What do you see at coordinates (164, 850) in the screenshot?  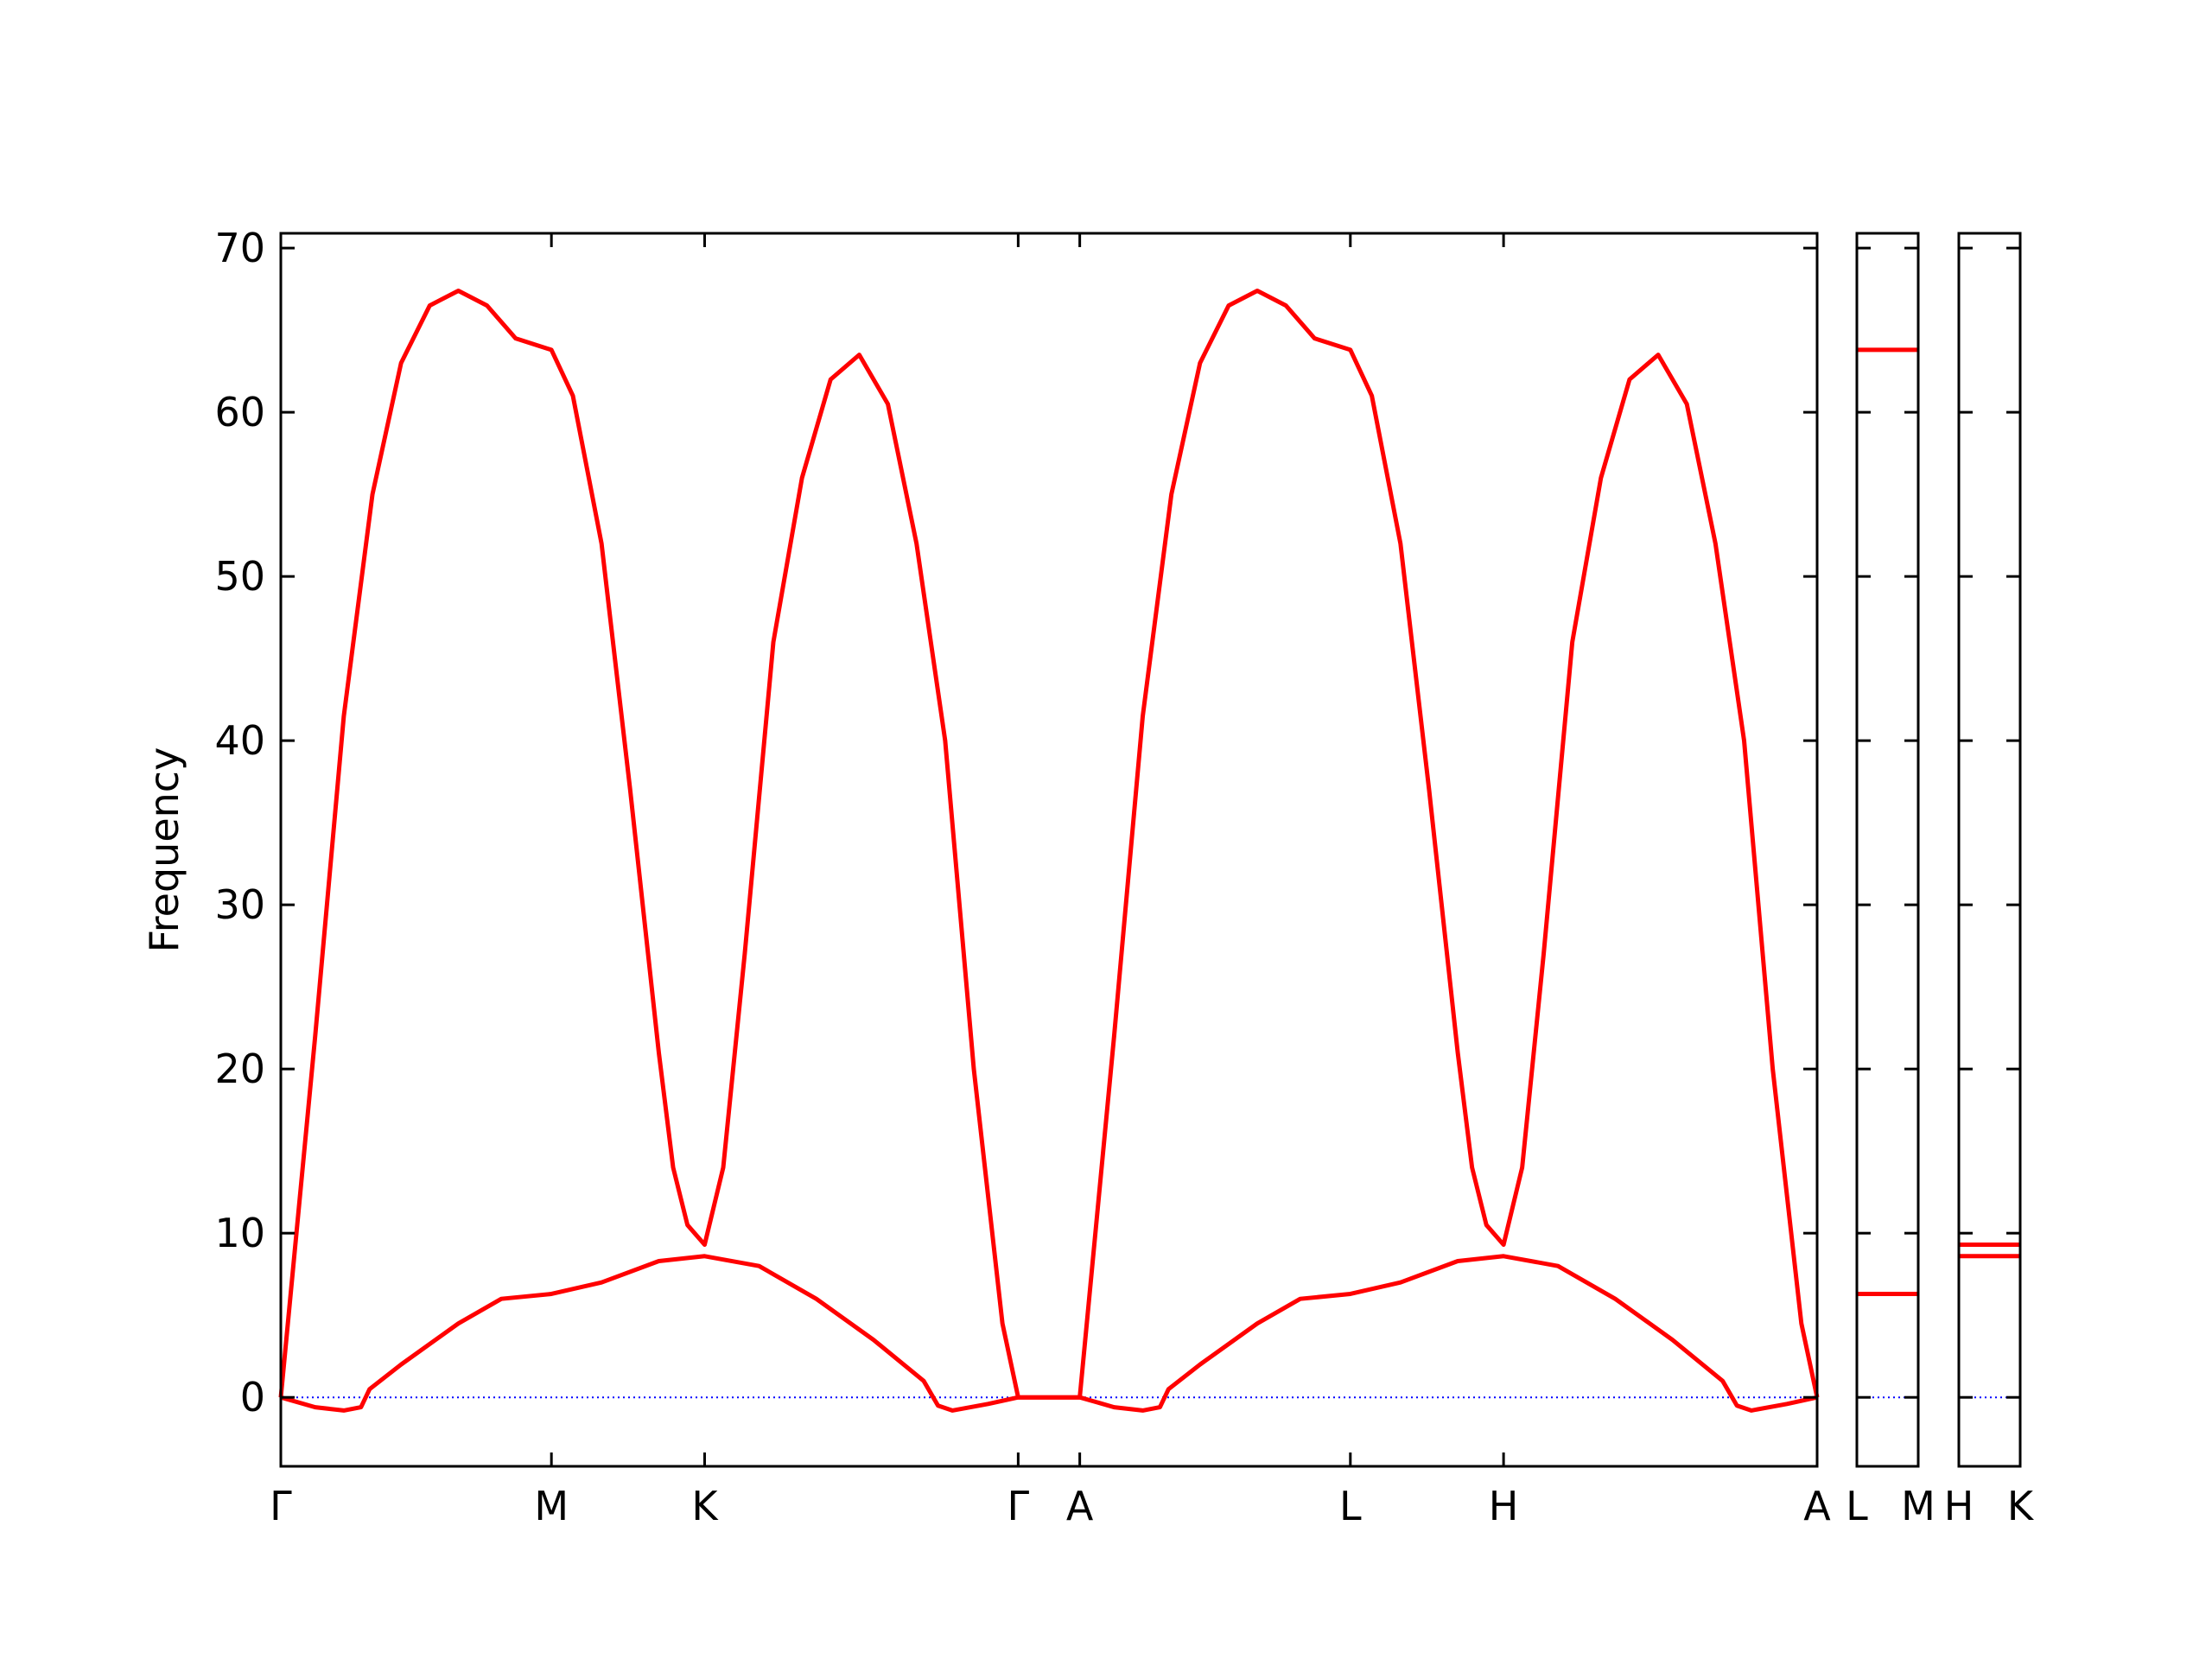 I see `y-axis-label: Frequency` at bounding box center [164, 850].